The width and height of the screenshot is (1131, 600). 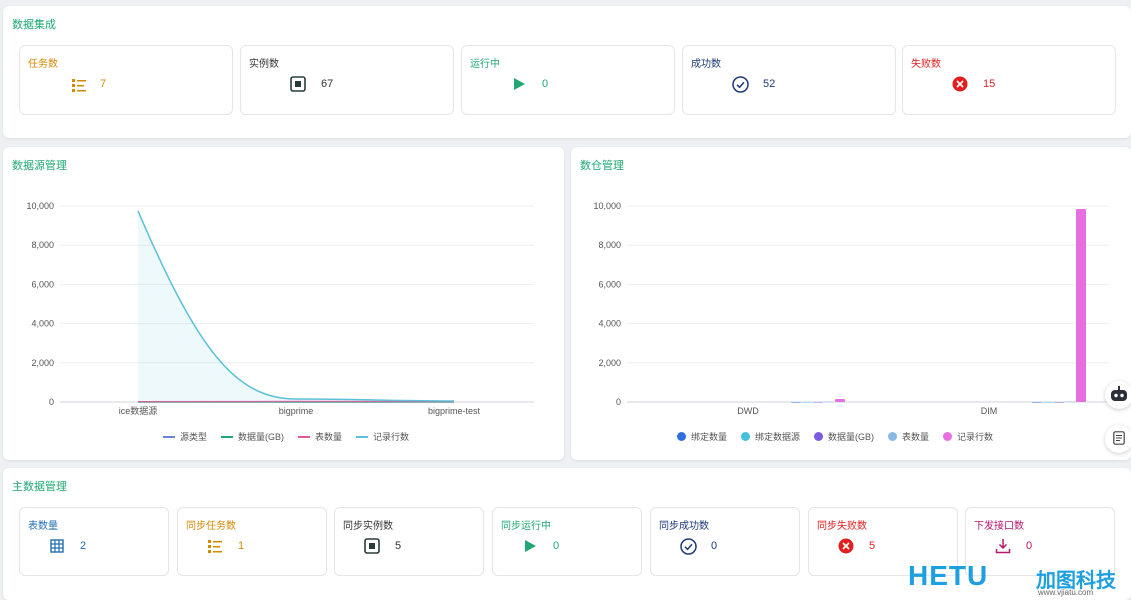 What do you see at coordinates (748, 411) in the screenshot?
I see `x-tick-label: DWD` at bounding box center [748, 411].